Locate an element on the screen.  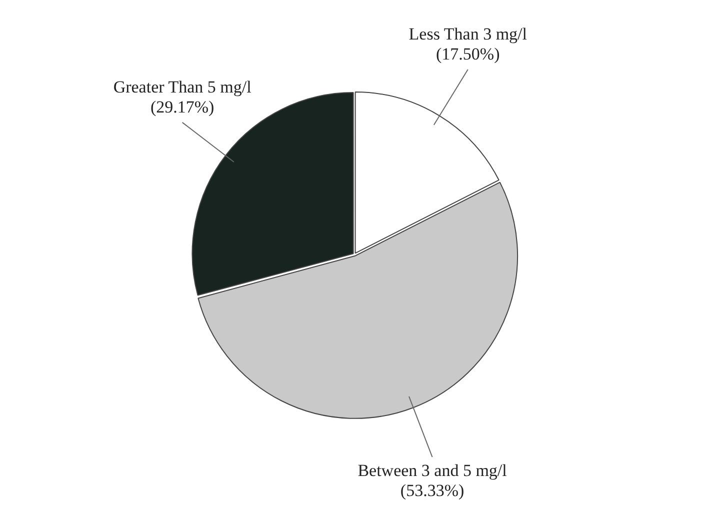
data-label: (17.50%) is located at coordinates (468, 54).